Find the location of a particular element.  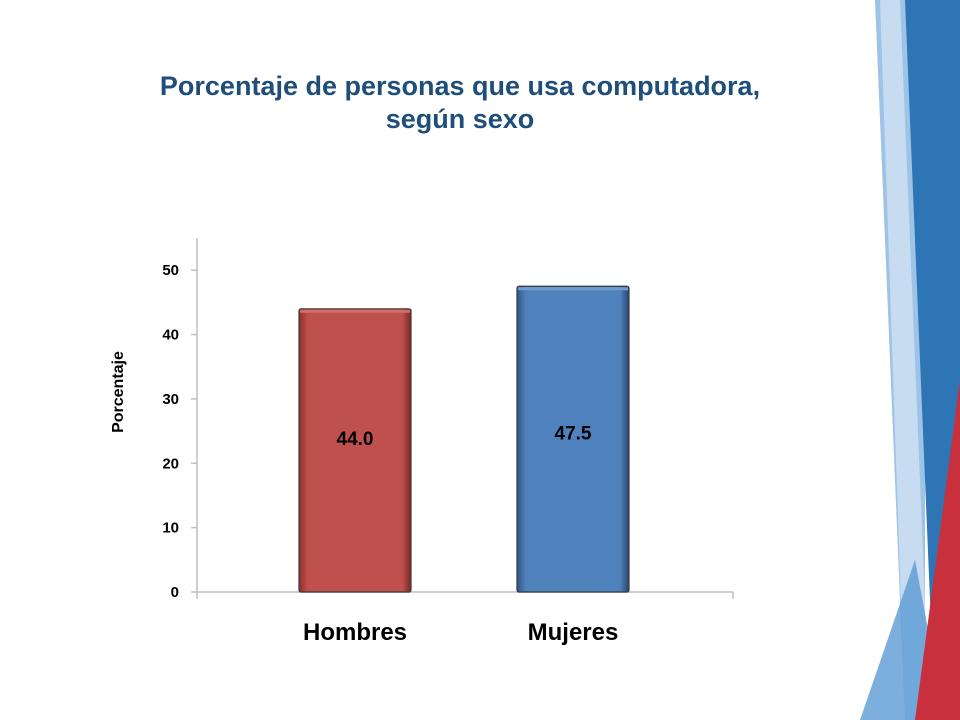

y-tick-label: 0 is located at coordinates (175, 592).